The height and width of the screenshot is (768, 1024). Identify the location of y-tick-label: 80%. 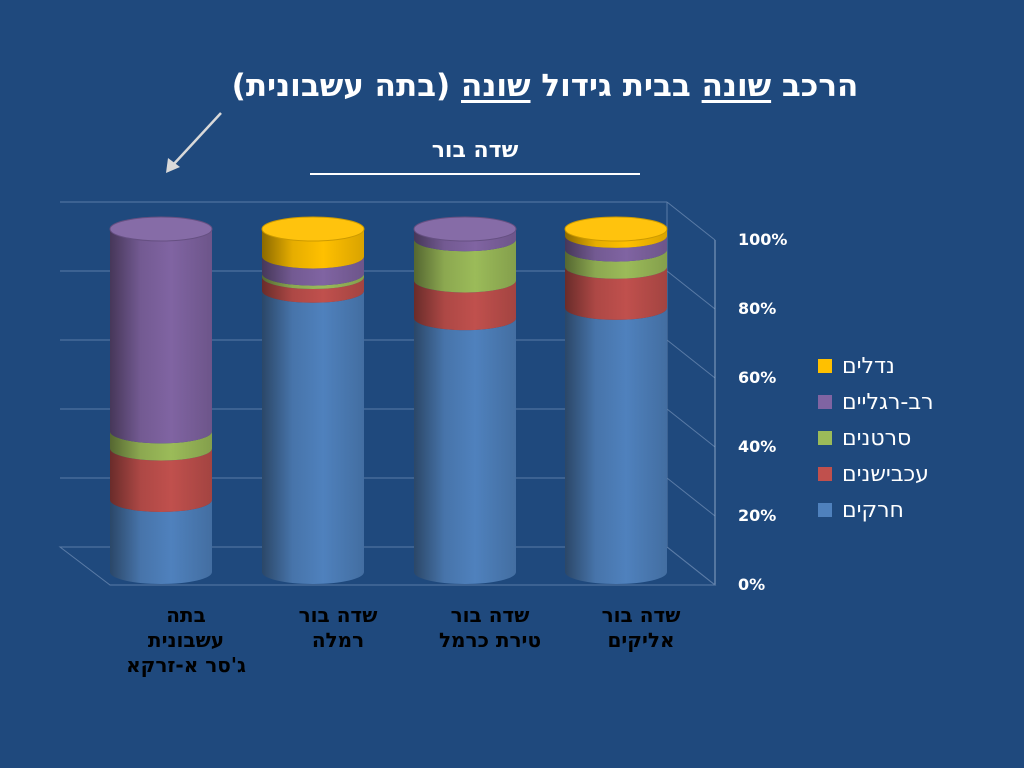
(757, 308).